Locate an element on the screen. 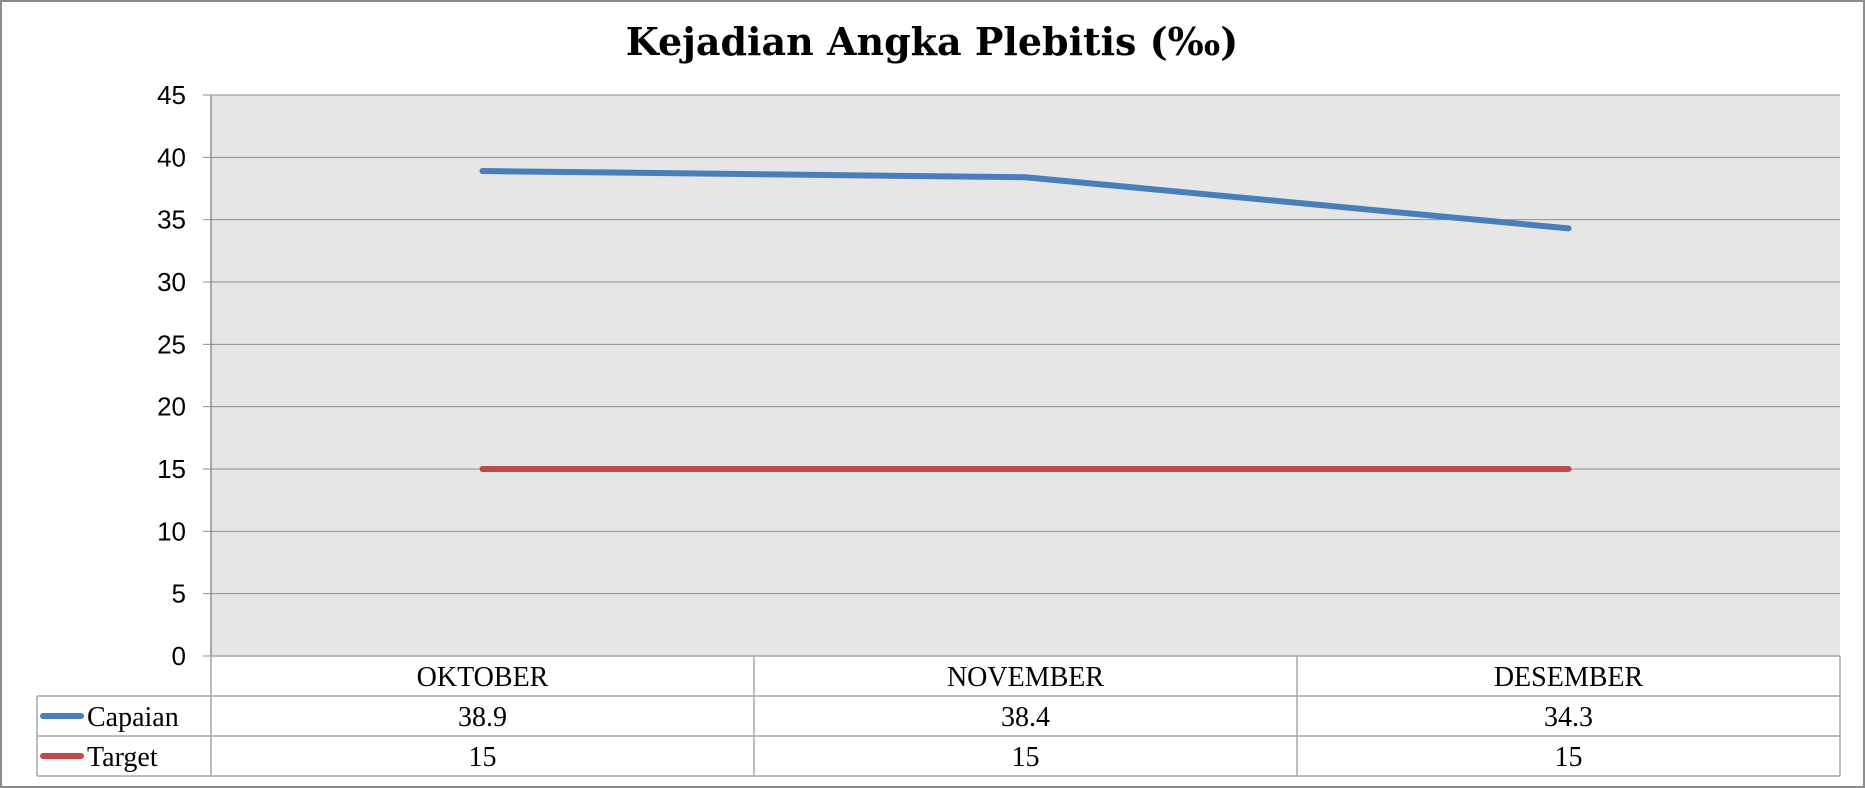  legend-label-target: Target is located at coordinates (122, 757).